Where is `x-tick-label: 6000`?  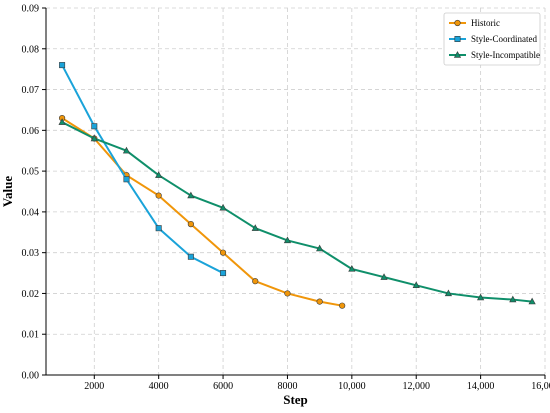 x-tick-label: 6000 is located at coordinates (223, 386).